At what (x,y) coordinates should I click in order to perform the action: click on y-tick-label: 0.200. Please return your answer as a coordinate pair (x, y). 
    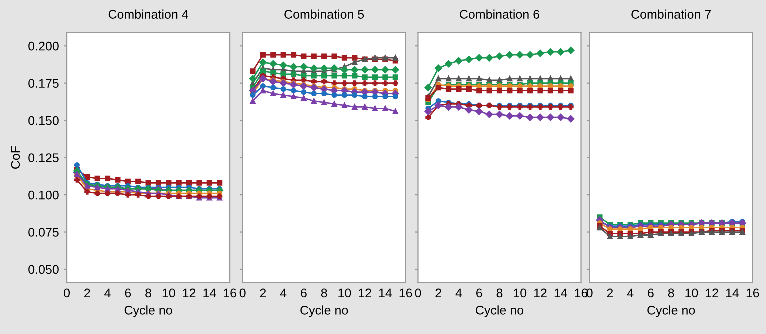
    Looking at the image, I should click on (43, 46).